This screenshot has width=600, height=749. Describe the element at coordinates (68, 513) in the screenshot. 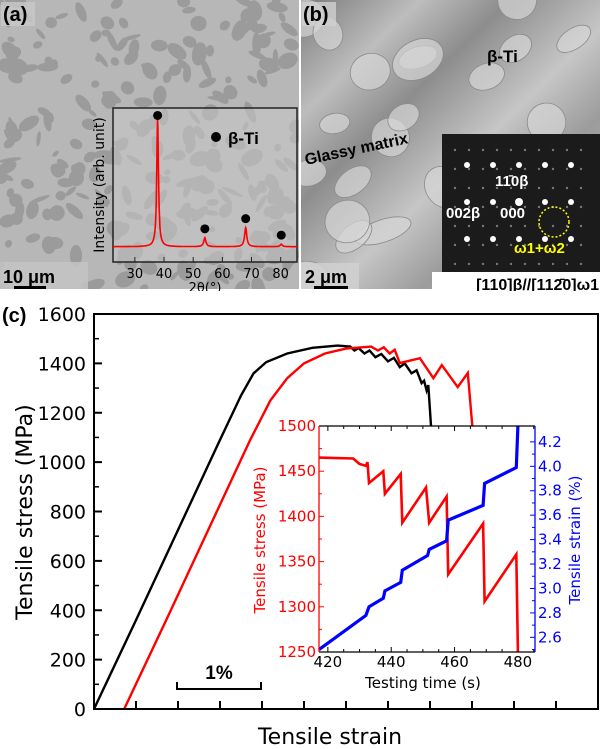

I see `main-ytick-label: 800` at that location.